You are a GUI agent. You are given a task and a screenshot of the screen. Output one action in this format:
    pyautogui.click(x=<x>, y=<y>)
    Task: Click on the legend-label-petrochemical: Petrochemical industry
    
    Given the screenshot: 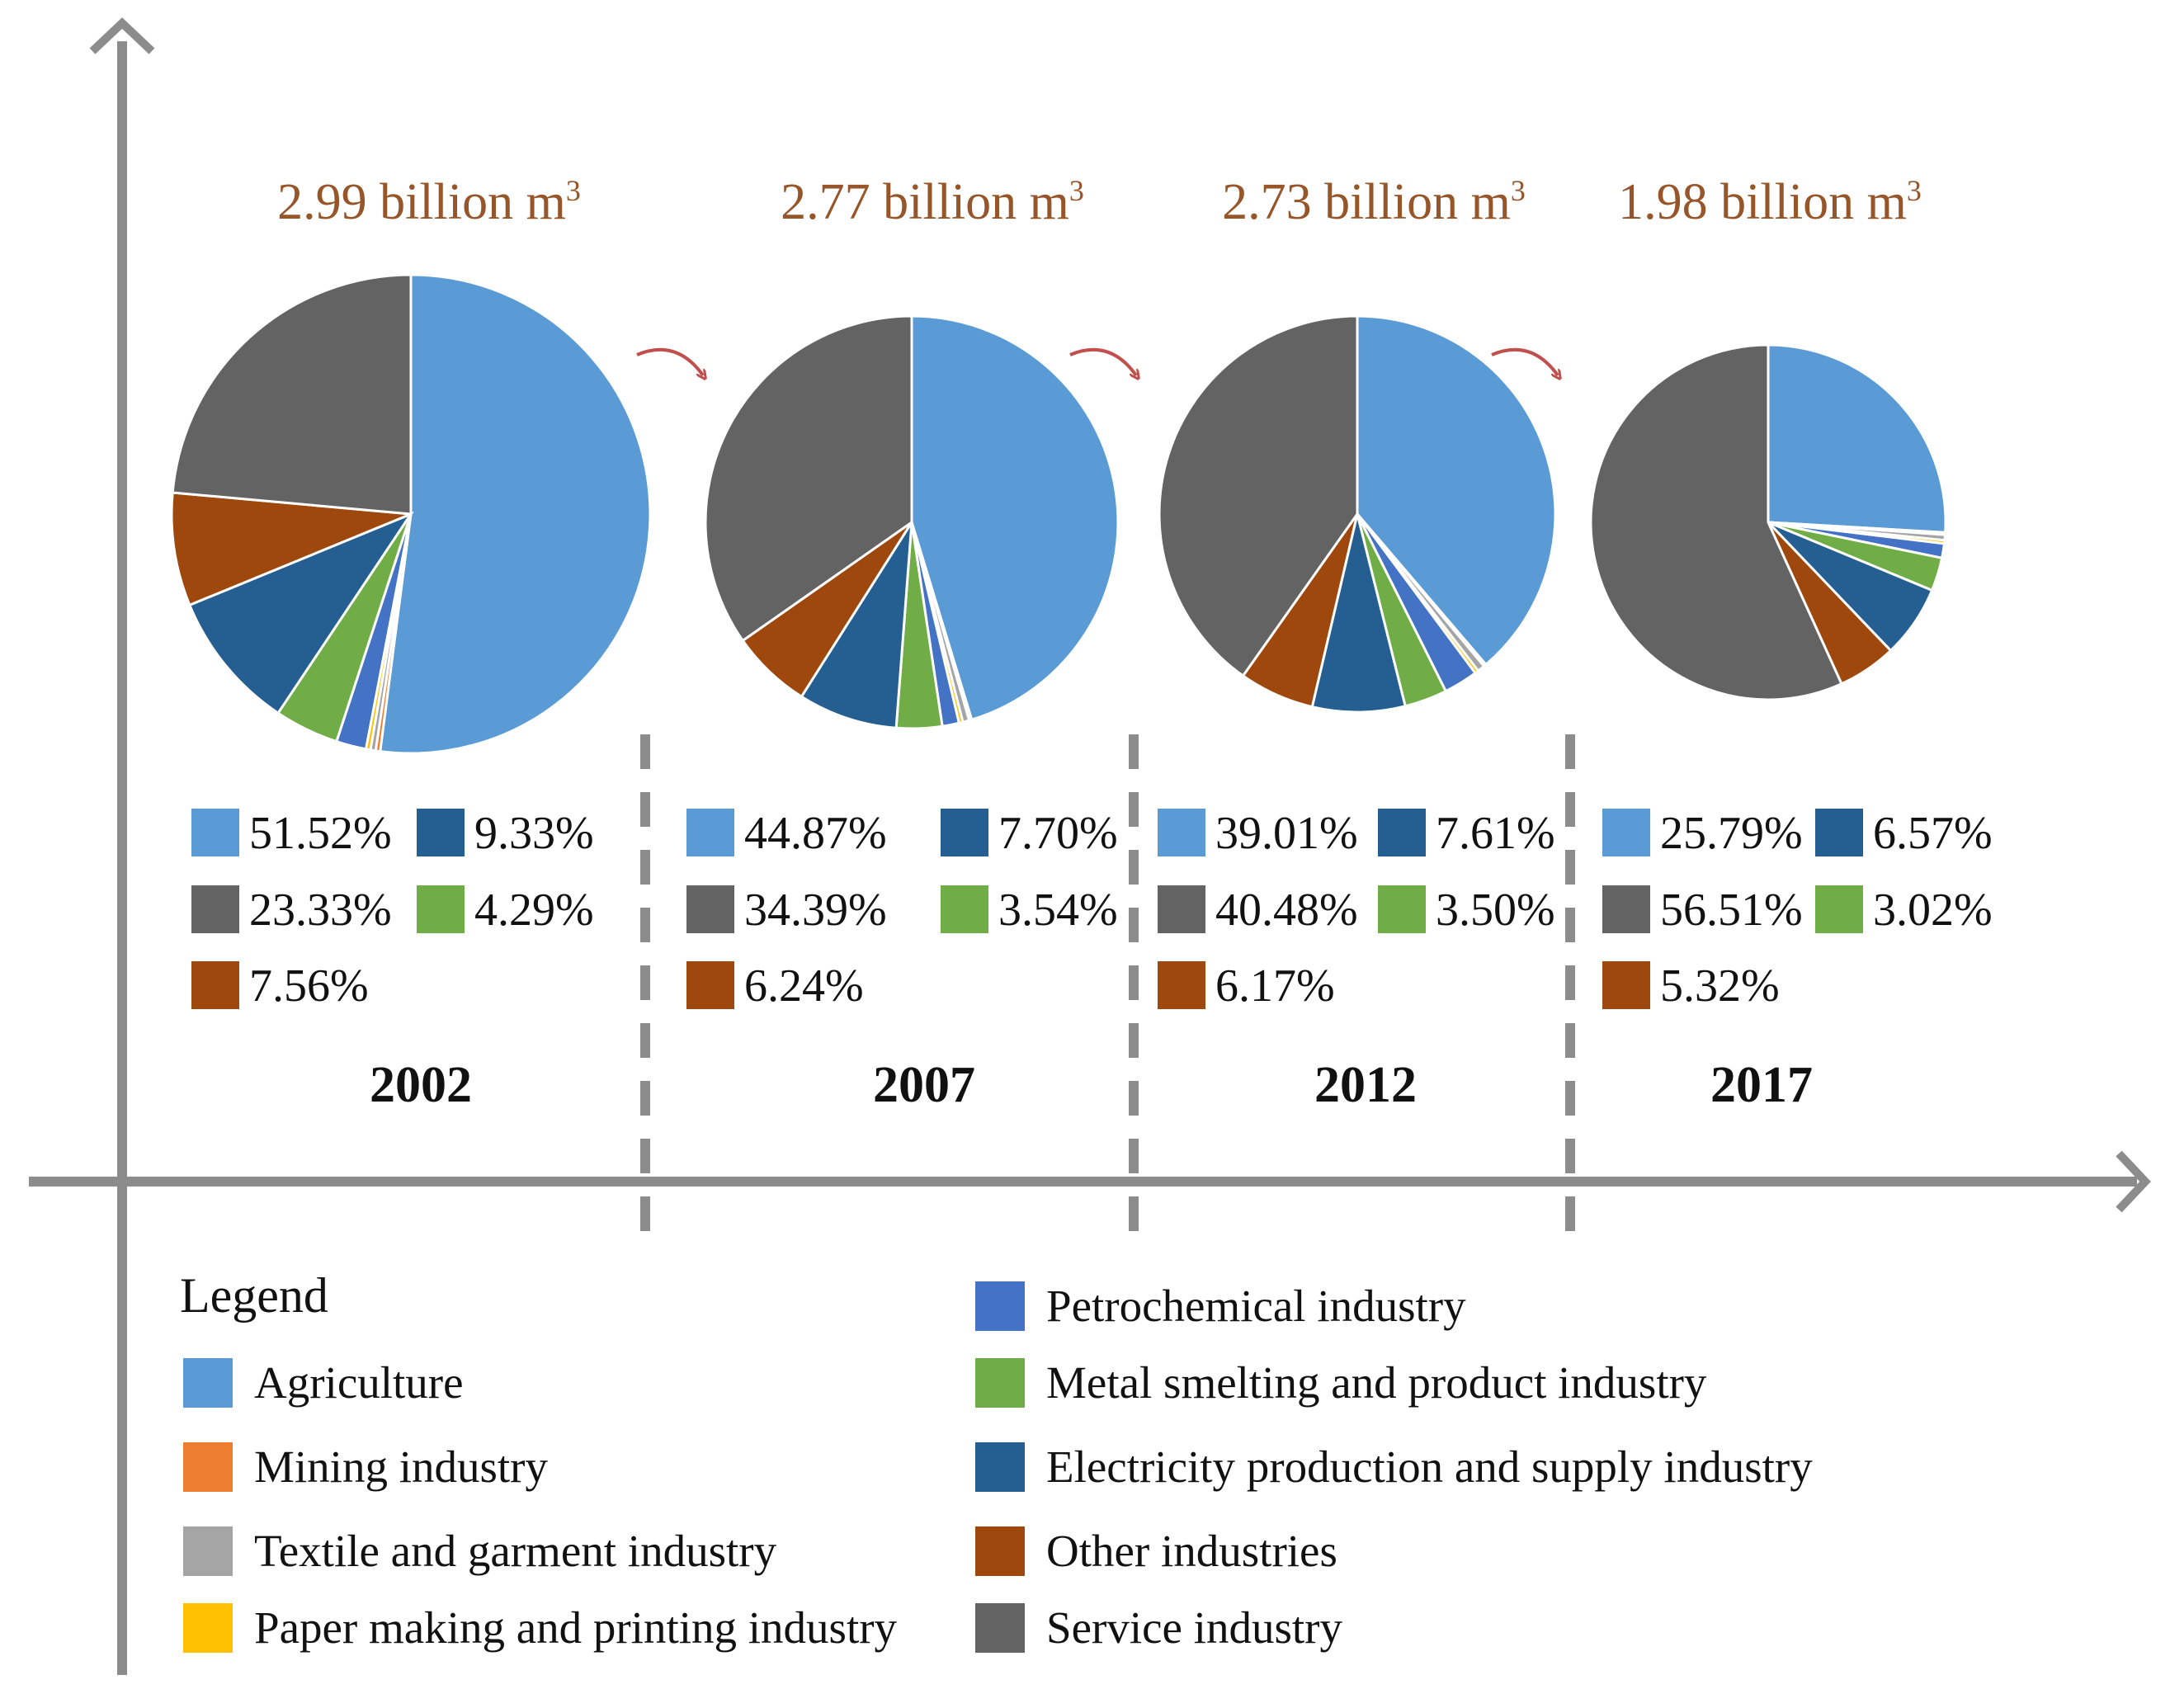 What is the action you would take?
    pyautogui.click(x=1256, y=1306)
    